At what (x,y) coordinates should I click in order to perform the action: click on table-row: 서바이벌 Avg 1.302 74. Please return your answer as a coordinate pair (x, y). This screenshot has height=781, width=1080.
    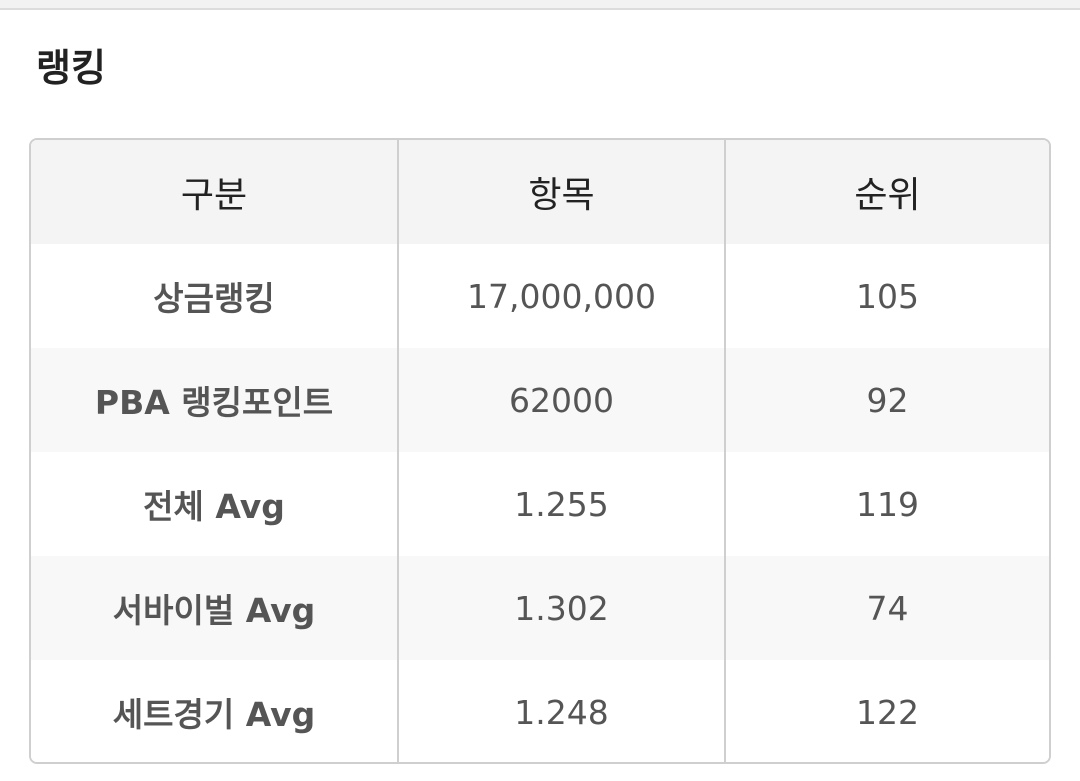
    Looking at the image, I should click on (540, 608).